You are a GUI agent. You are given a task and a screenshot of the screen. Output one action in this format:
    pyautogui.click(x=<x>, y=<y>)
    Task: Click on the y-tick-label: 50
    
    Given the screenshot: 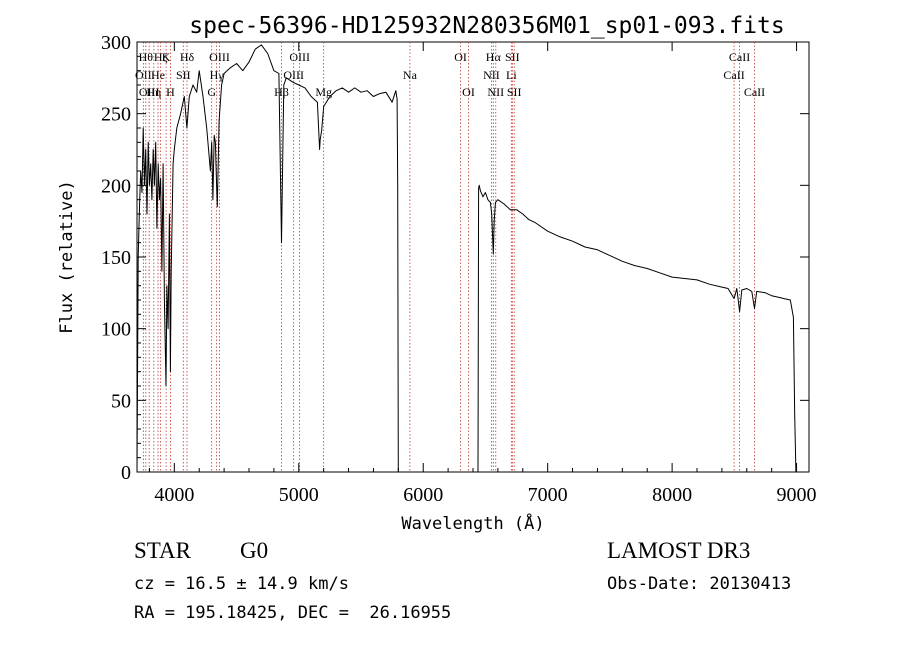 What is the action you would take?
    pyautogui.click(x=121, y=401)
    